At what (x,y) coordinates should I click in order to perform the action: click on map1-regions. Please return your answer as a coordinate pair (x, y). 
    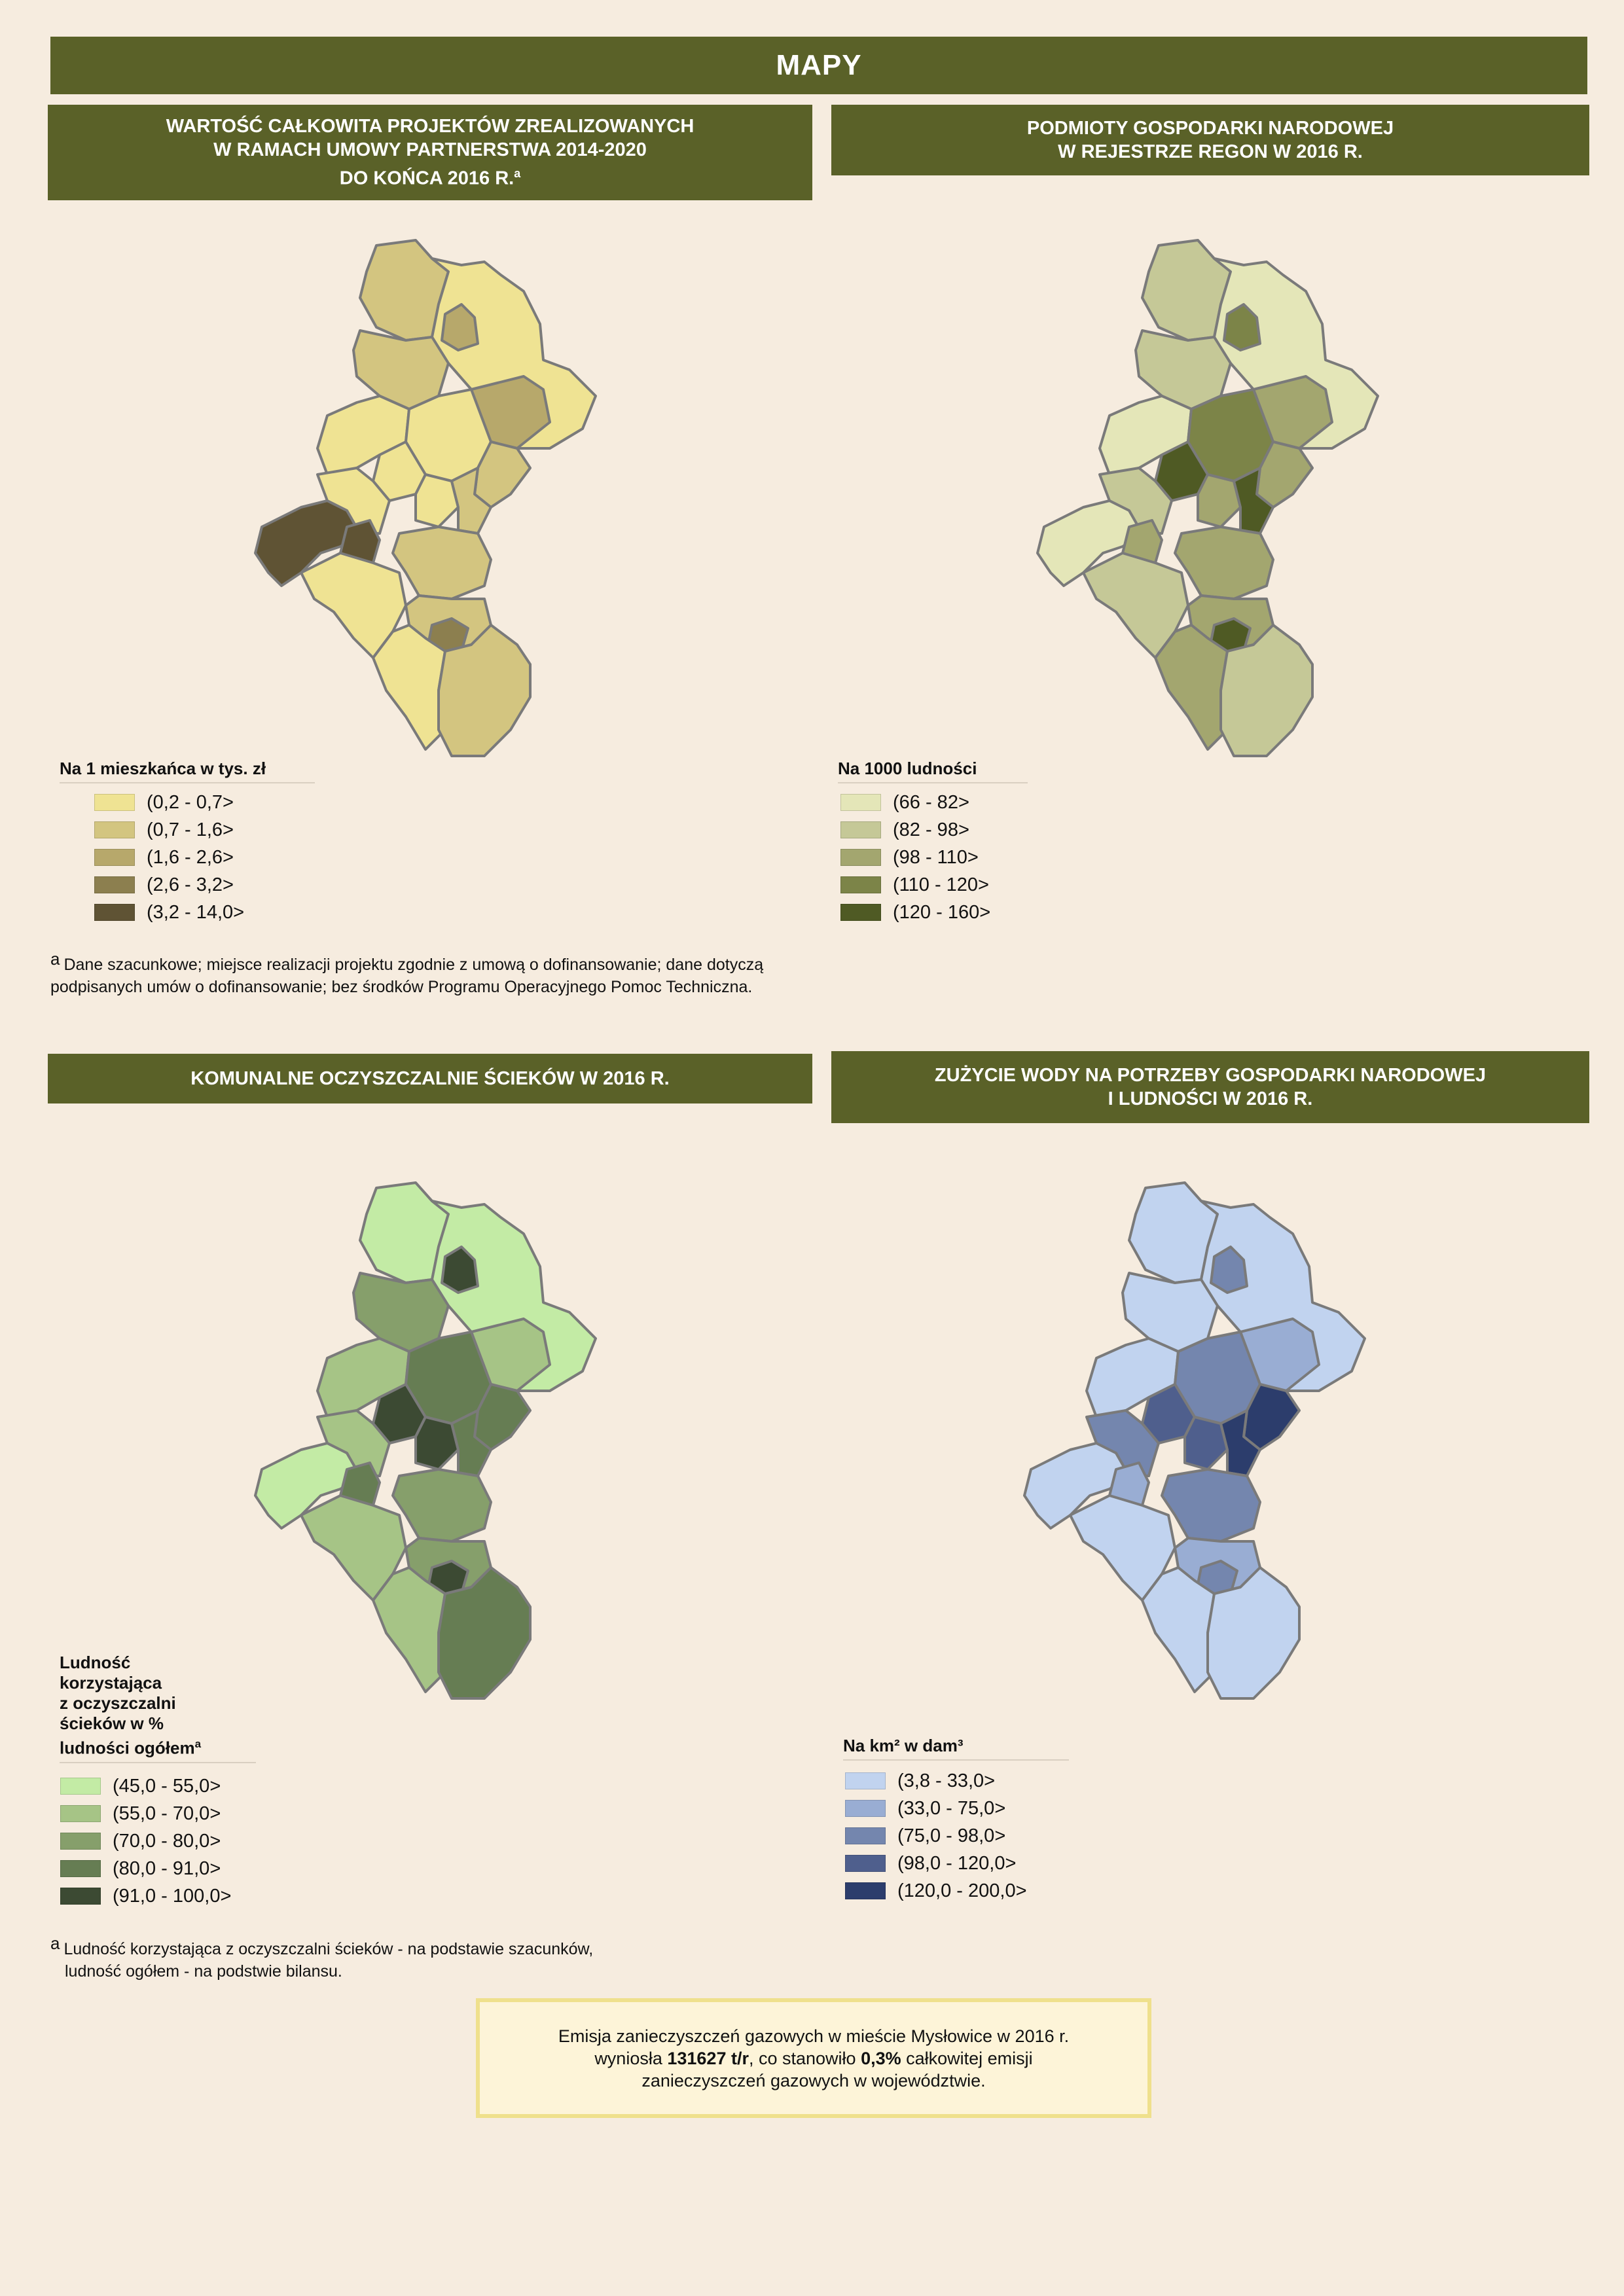
    Looking at the image, I should click on (425, 498).